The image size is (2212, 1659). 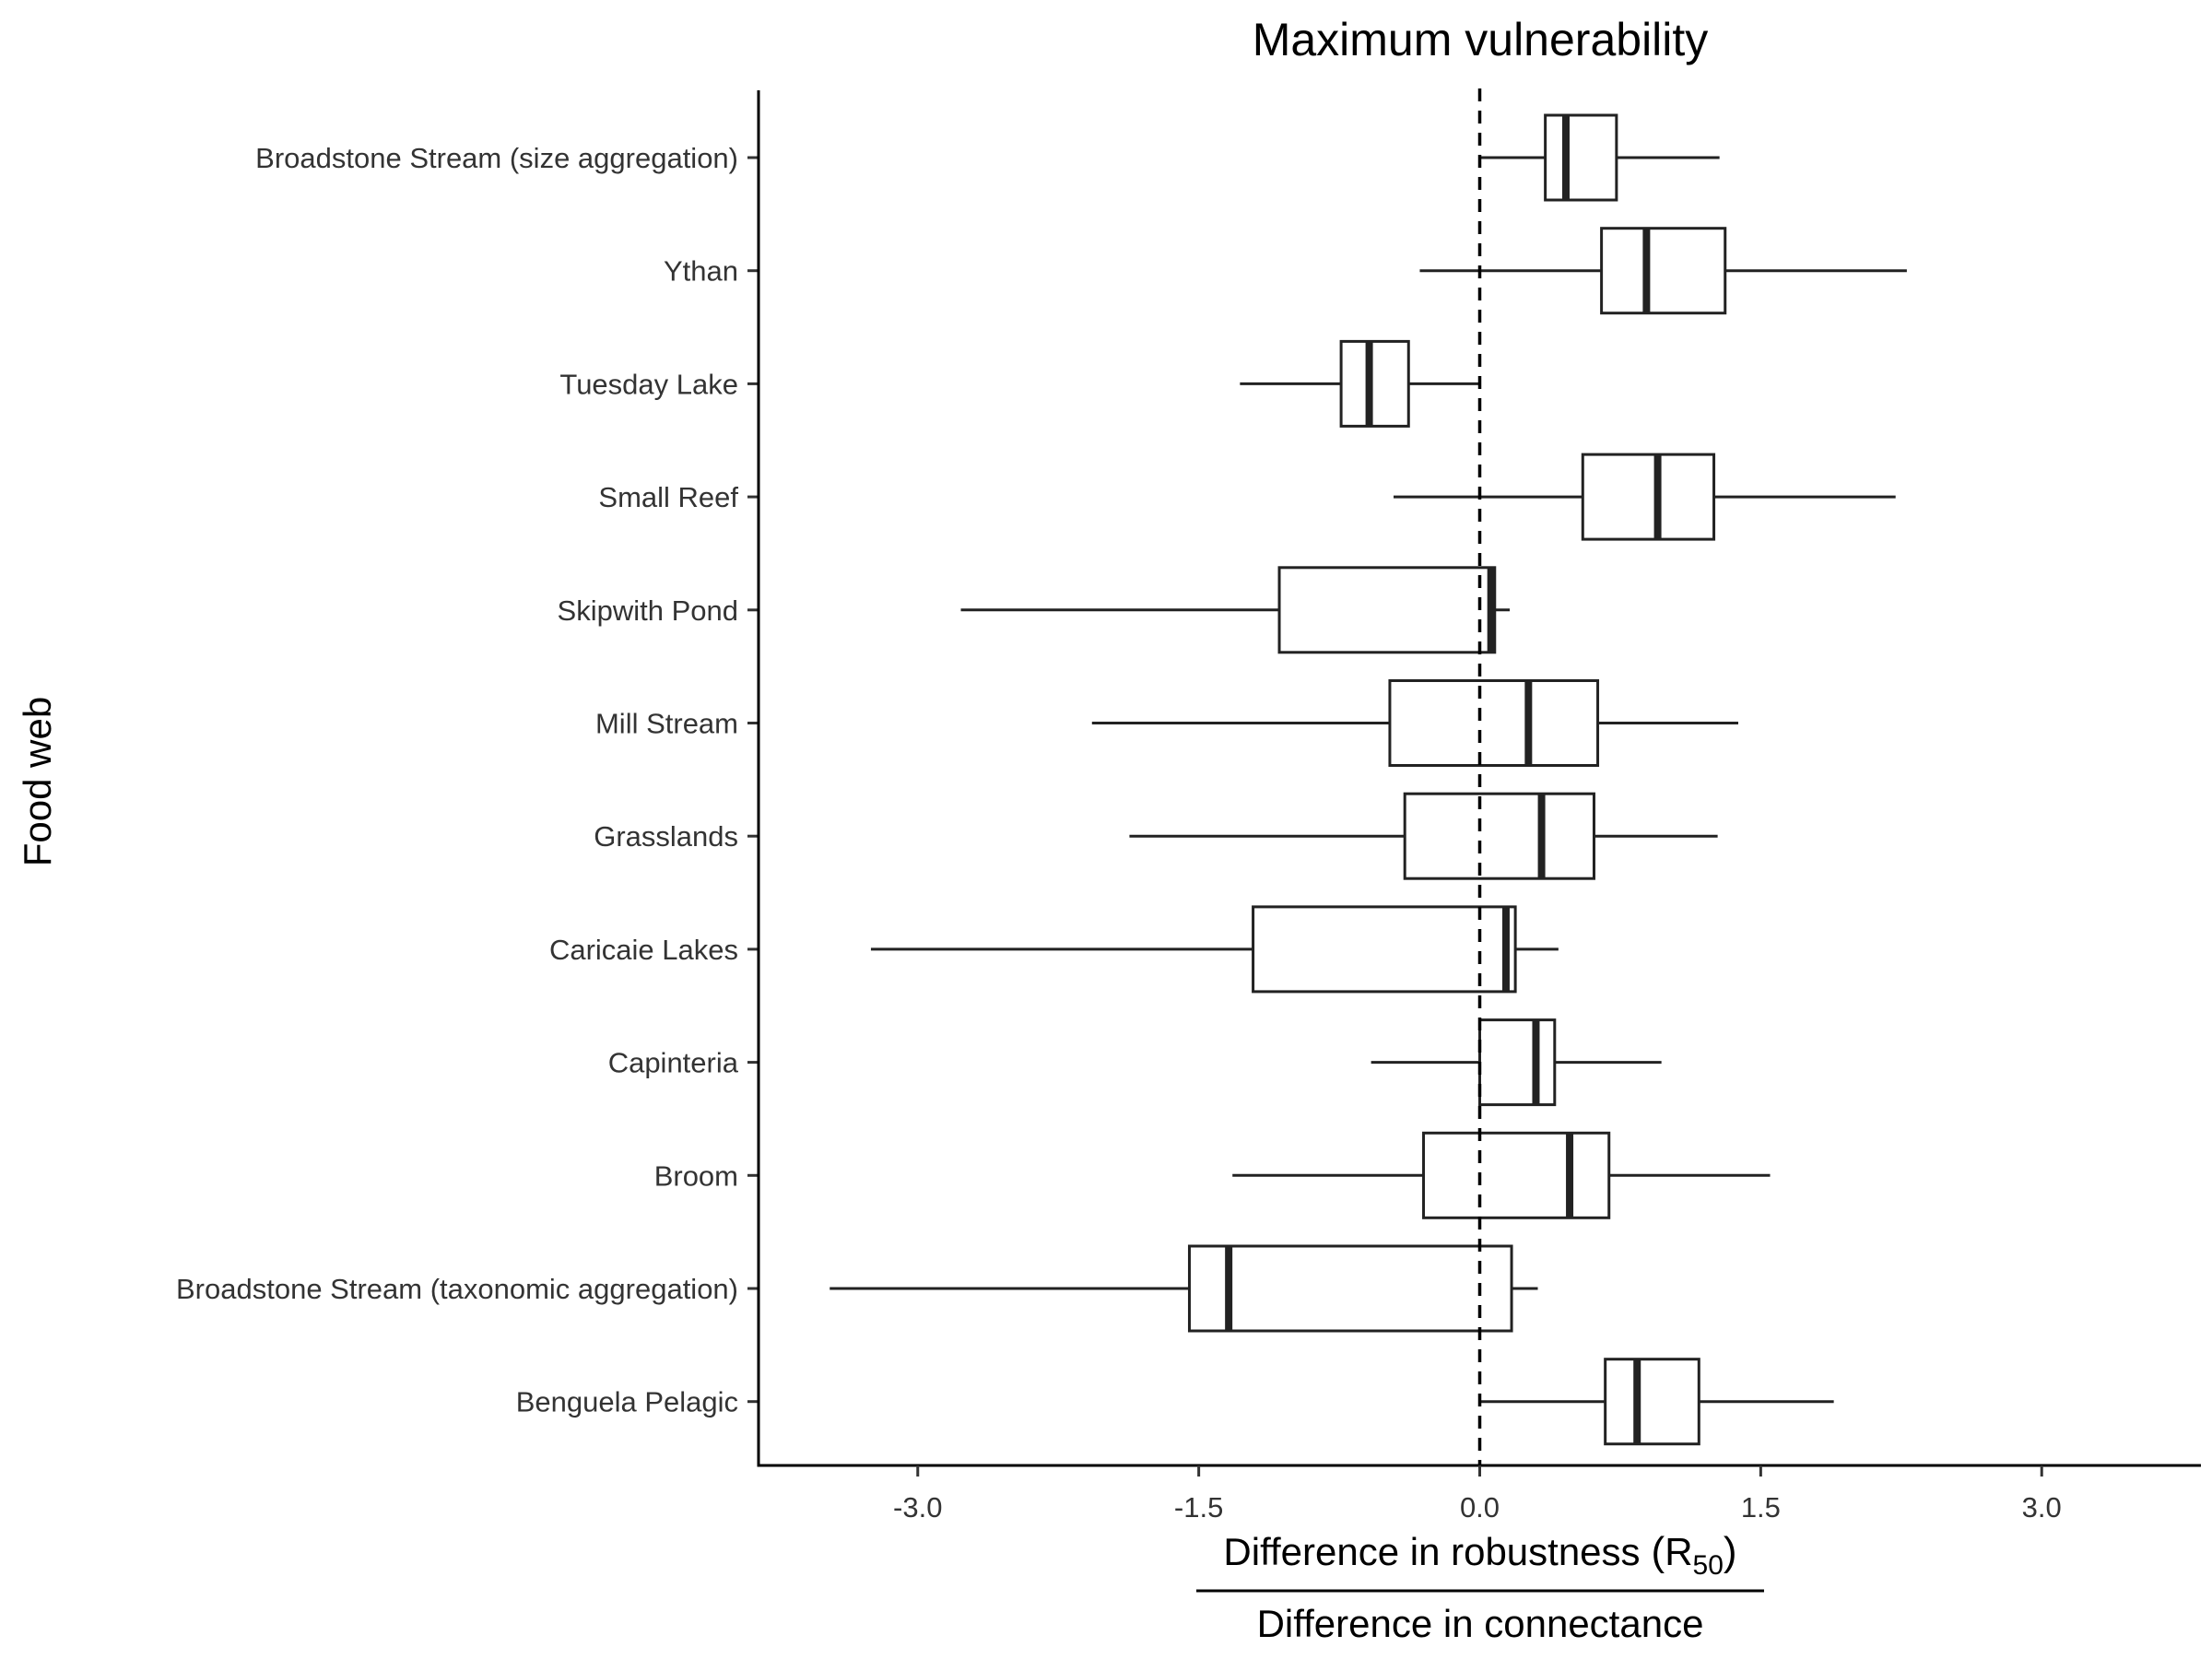 What do you see at coordinates (1350, 1288) in the screenshot?
I see `box-broadstone-stream-taxonomic-aggregation` at bounding box center [1350, 1288].